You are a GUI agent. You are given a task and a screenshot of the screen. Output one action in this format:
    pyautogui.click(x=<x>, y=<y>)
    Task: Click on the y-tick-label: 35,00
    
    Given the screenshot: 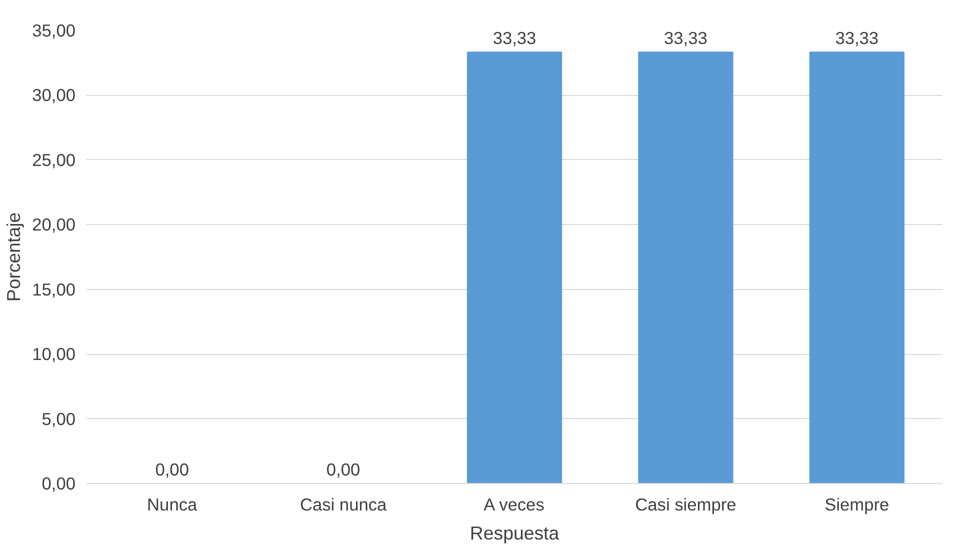 What is the action you would take?
    pyautogui.click(x=54, y=30)
    